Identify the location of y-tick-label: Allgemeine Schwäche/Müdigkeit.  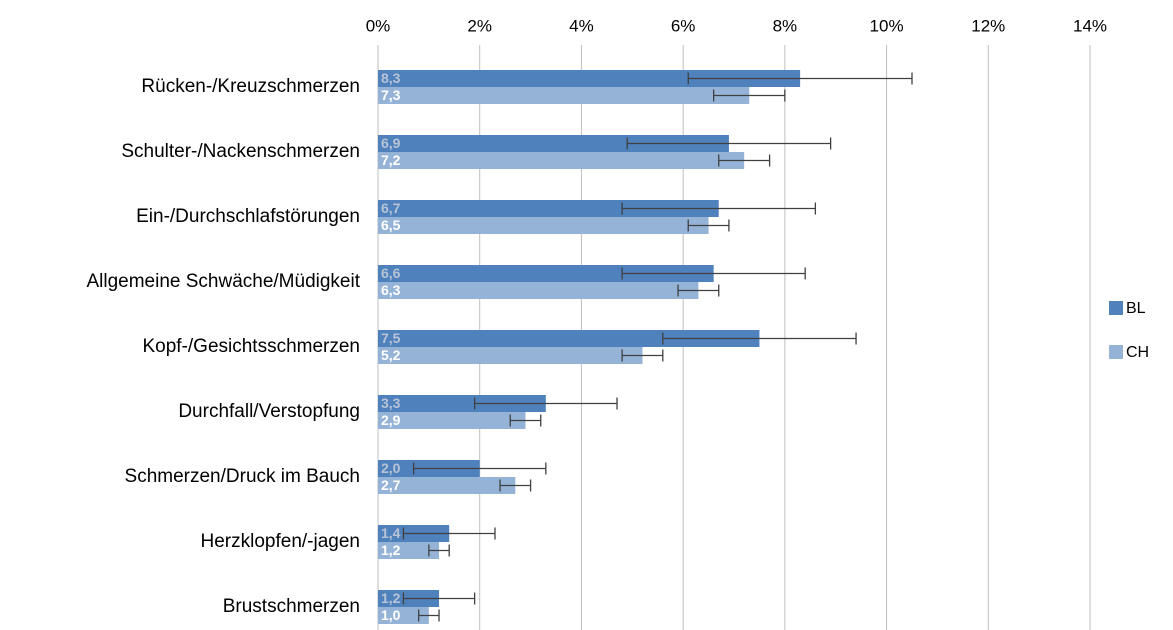
(223, 281).